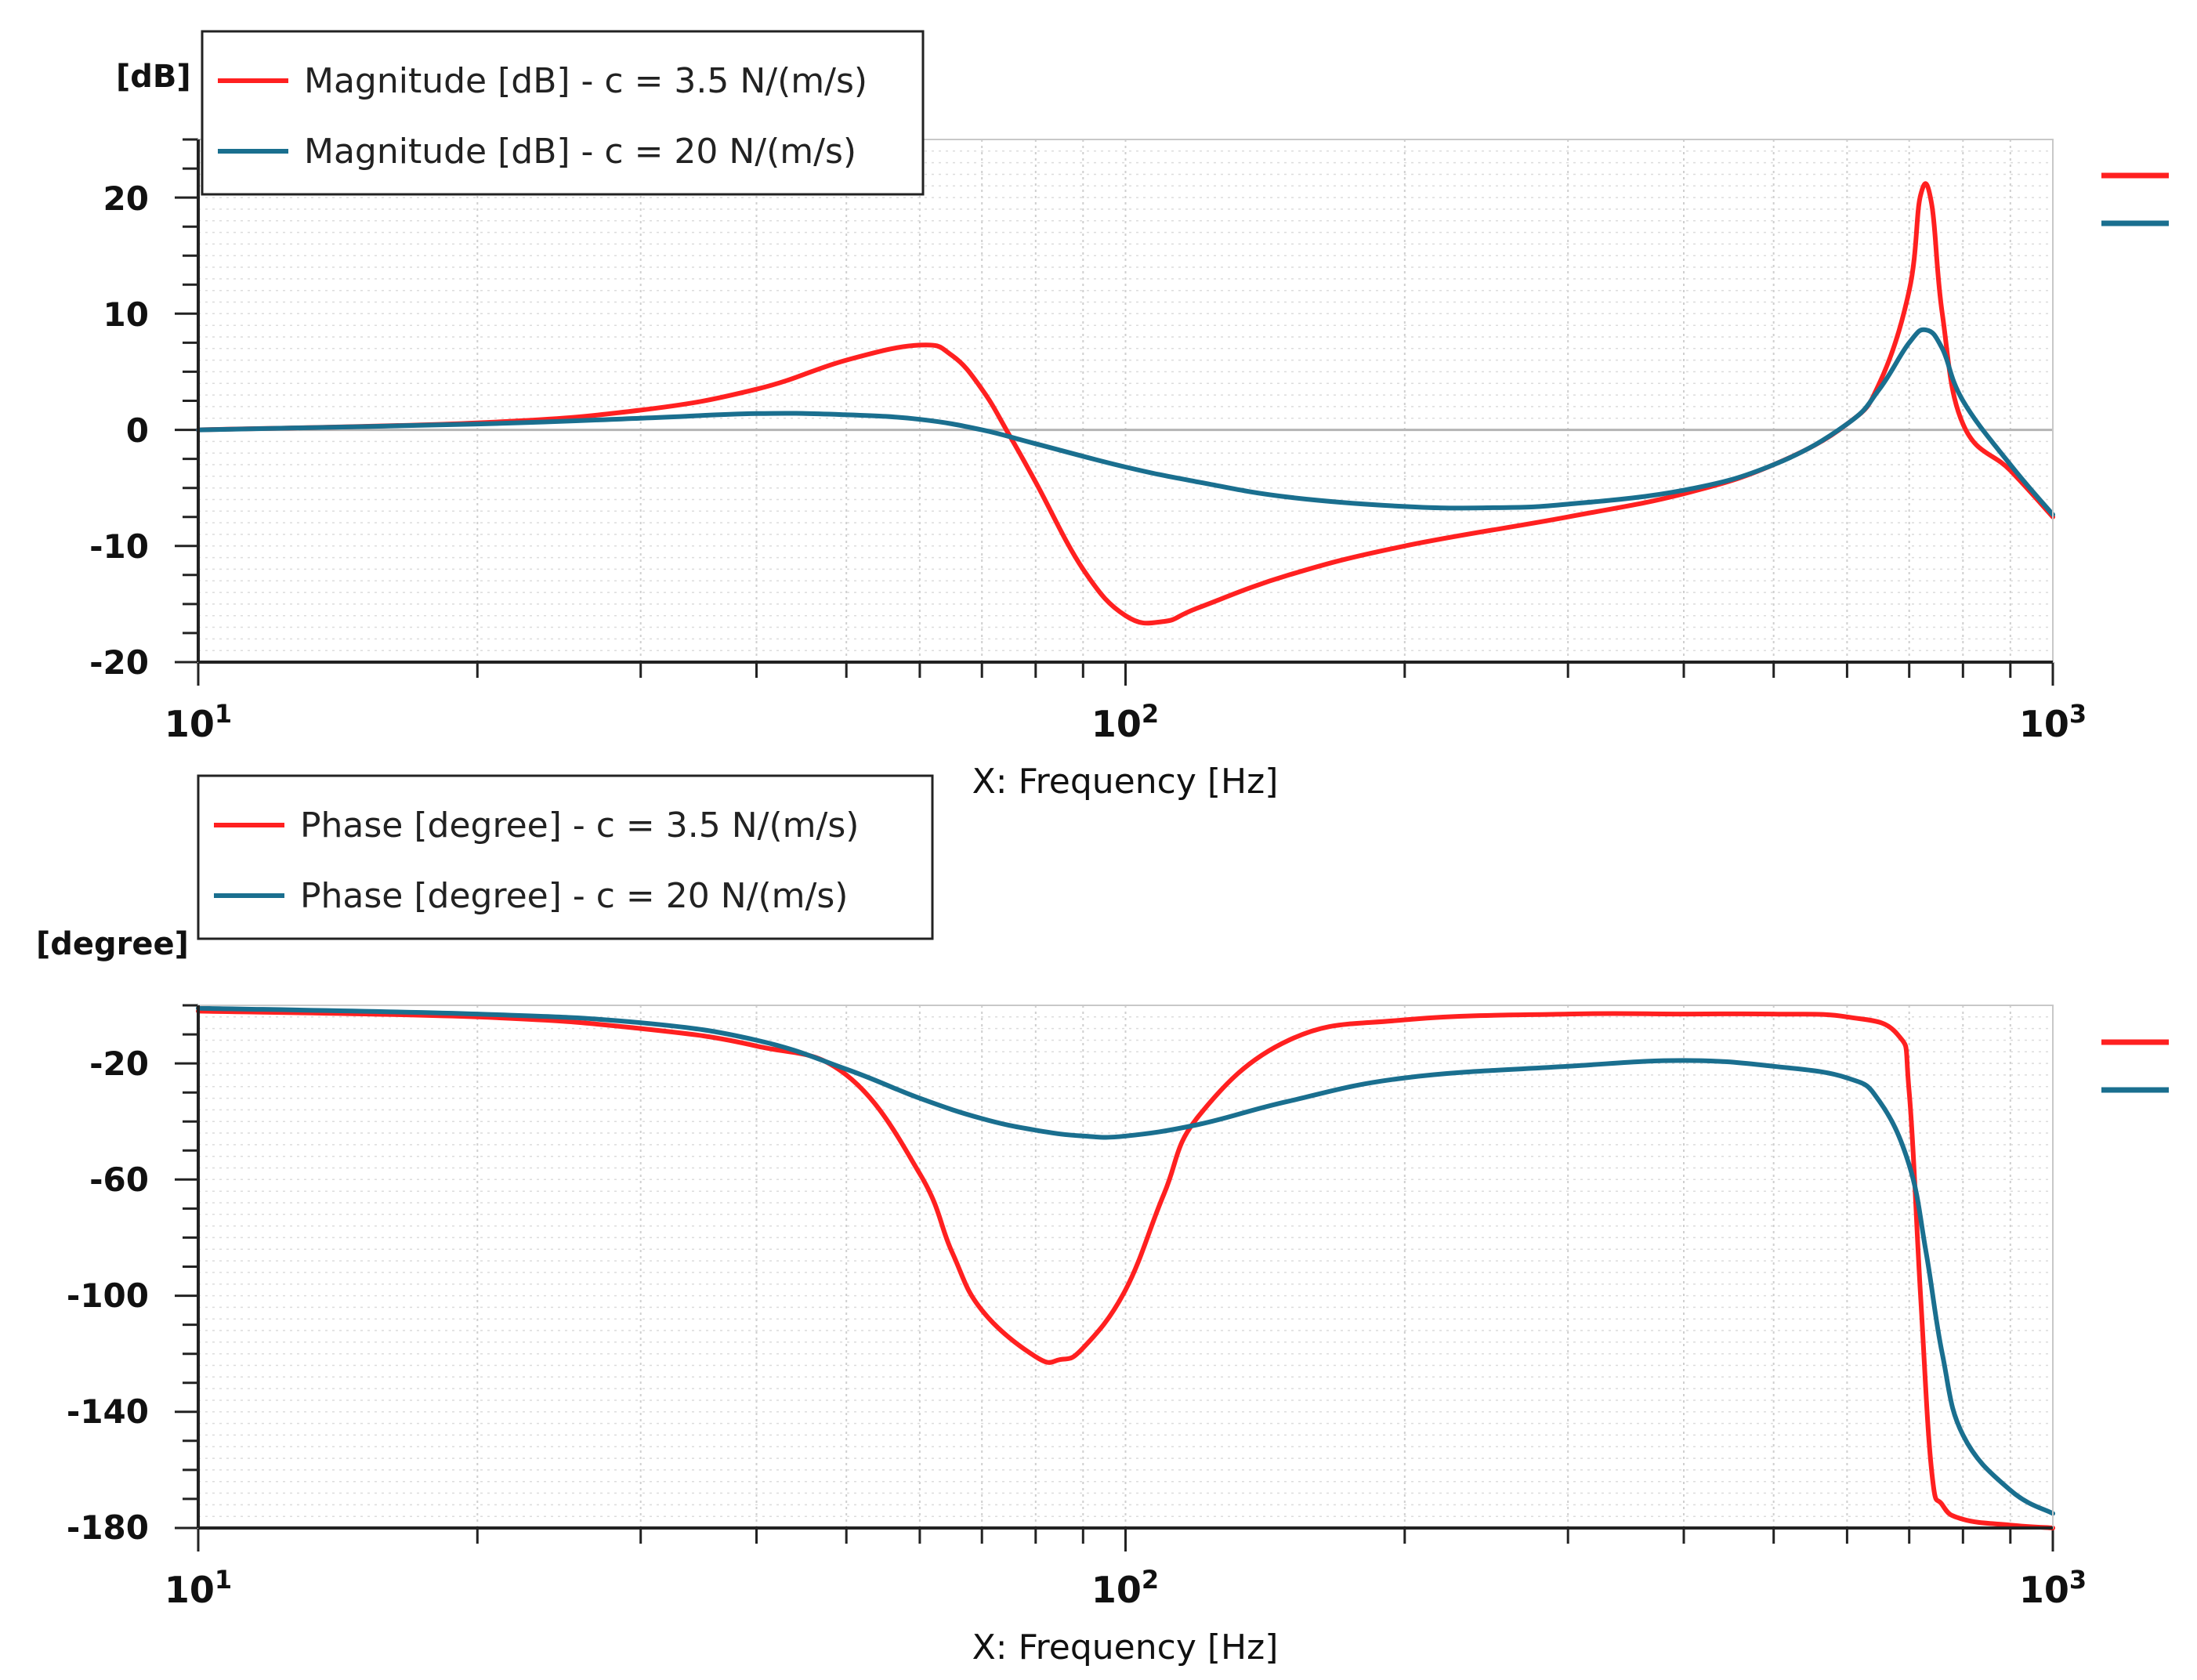 This screenshot has height=1680, width=2197. I want to click on phase-x-axis-title: X: Frequency [Hz], so click(1125, 1647).